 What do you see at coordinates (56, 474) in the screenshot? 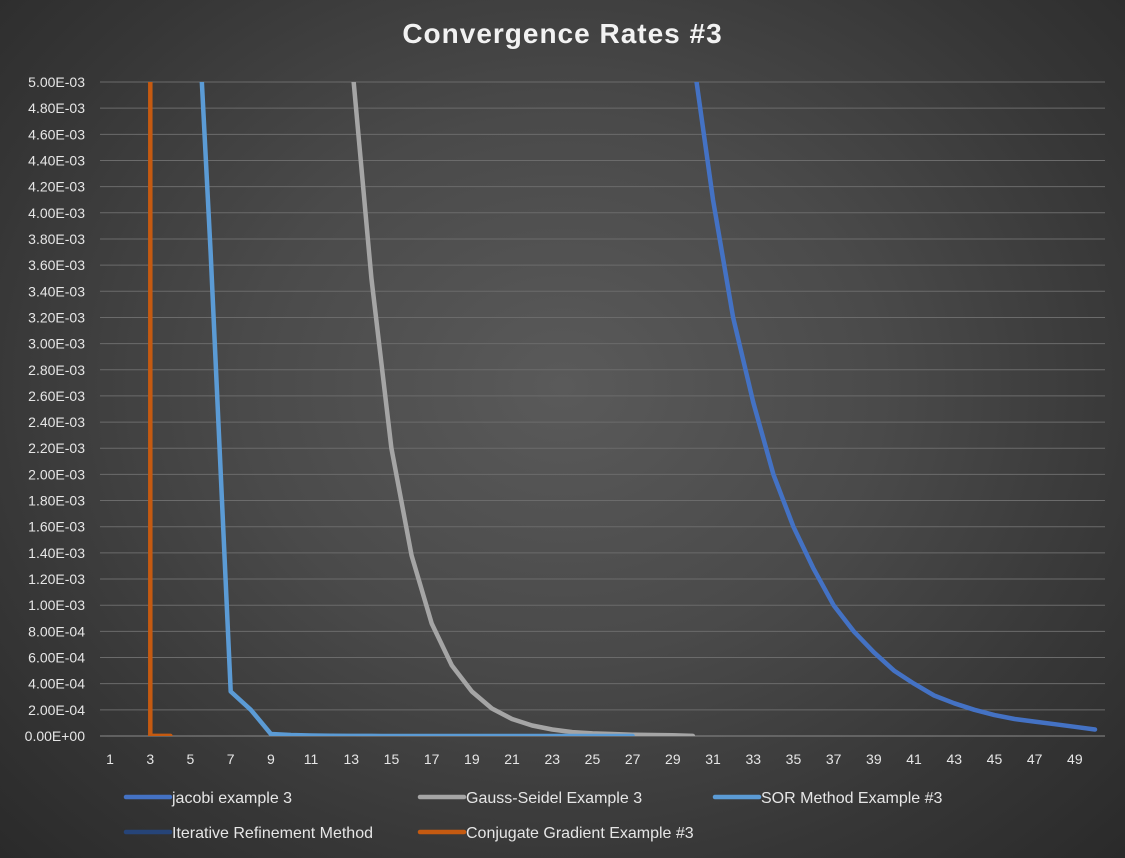
I see `y-tick-label: 2.00E-03` at bounding box center [56, 474].